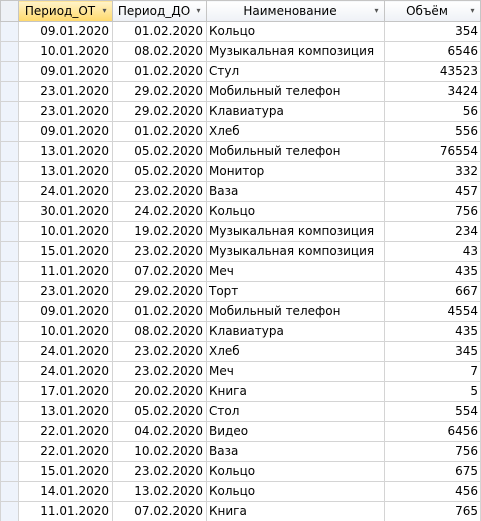 Image resolution: width=481 pixels, height=521 pixels. What do you see at coordinates (65, 151) in the screenshot?
I see `cell-period-from: 13.01.2020` at bounding box center [65, 151].